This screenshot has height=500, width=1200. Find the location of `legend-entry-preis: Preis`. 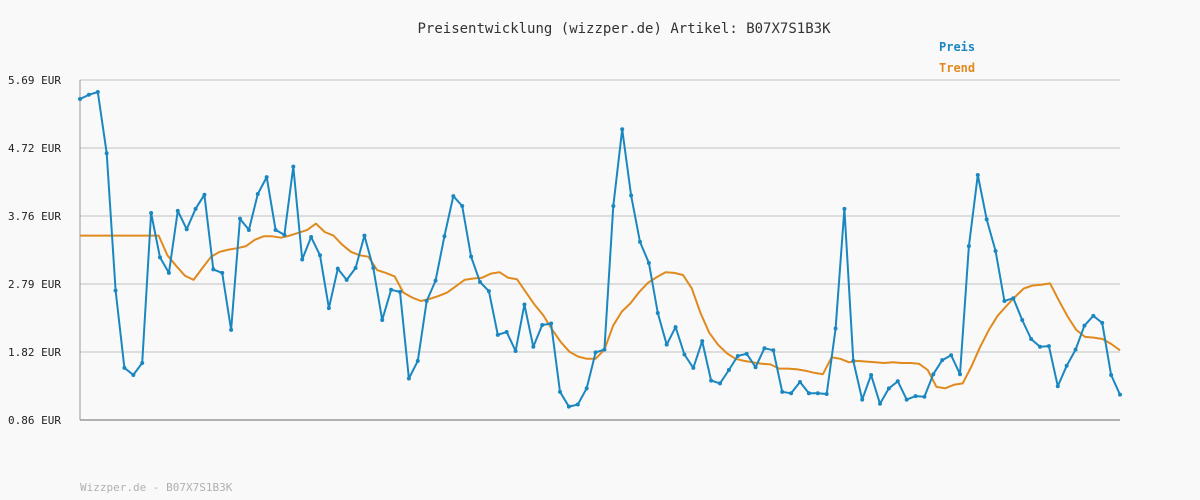

legend-entry-preis: Preis is located at coordinates (957, 47).